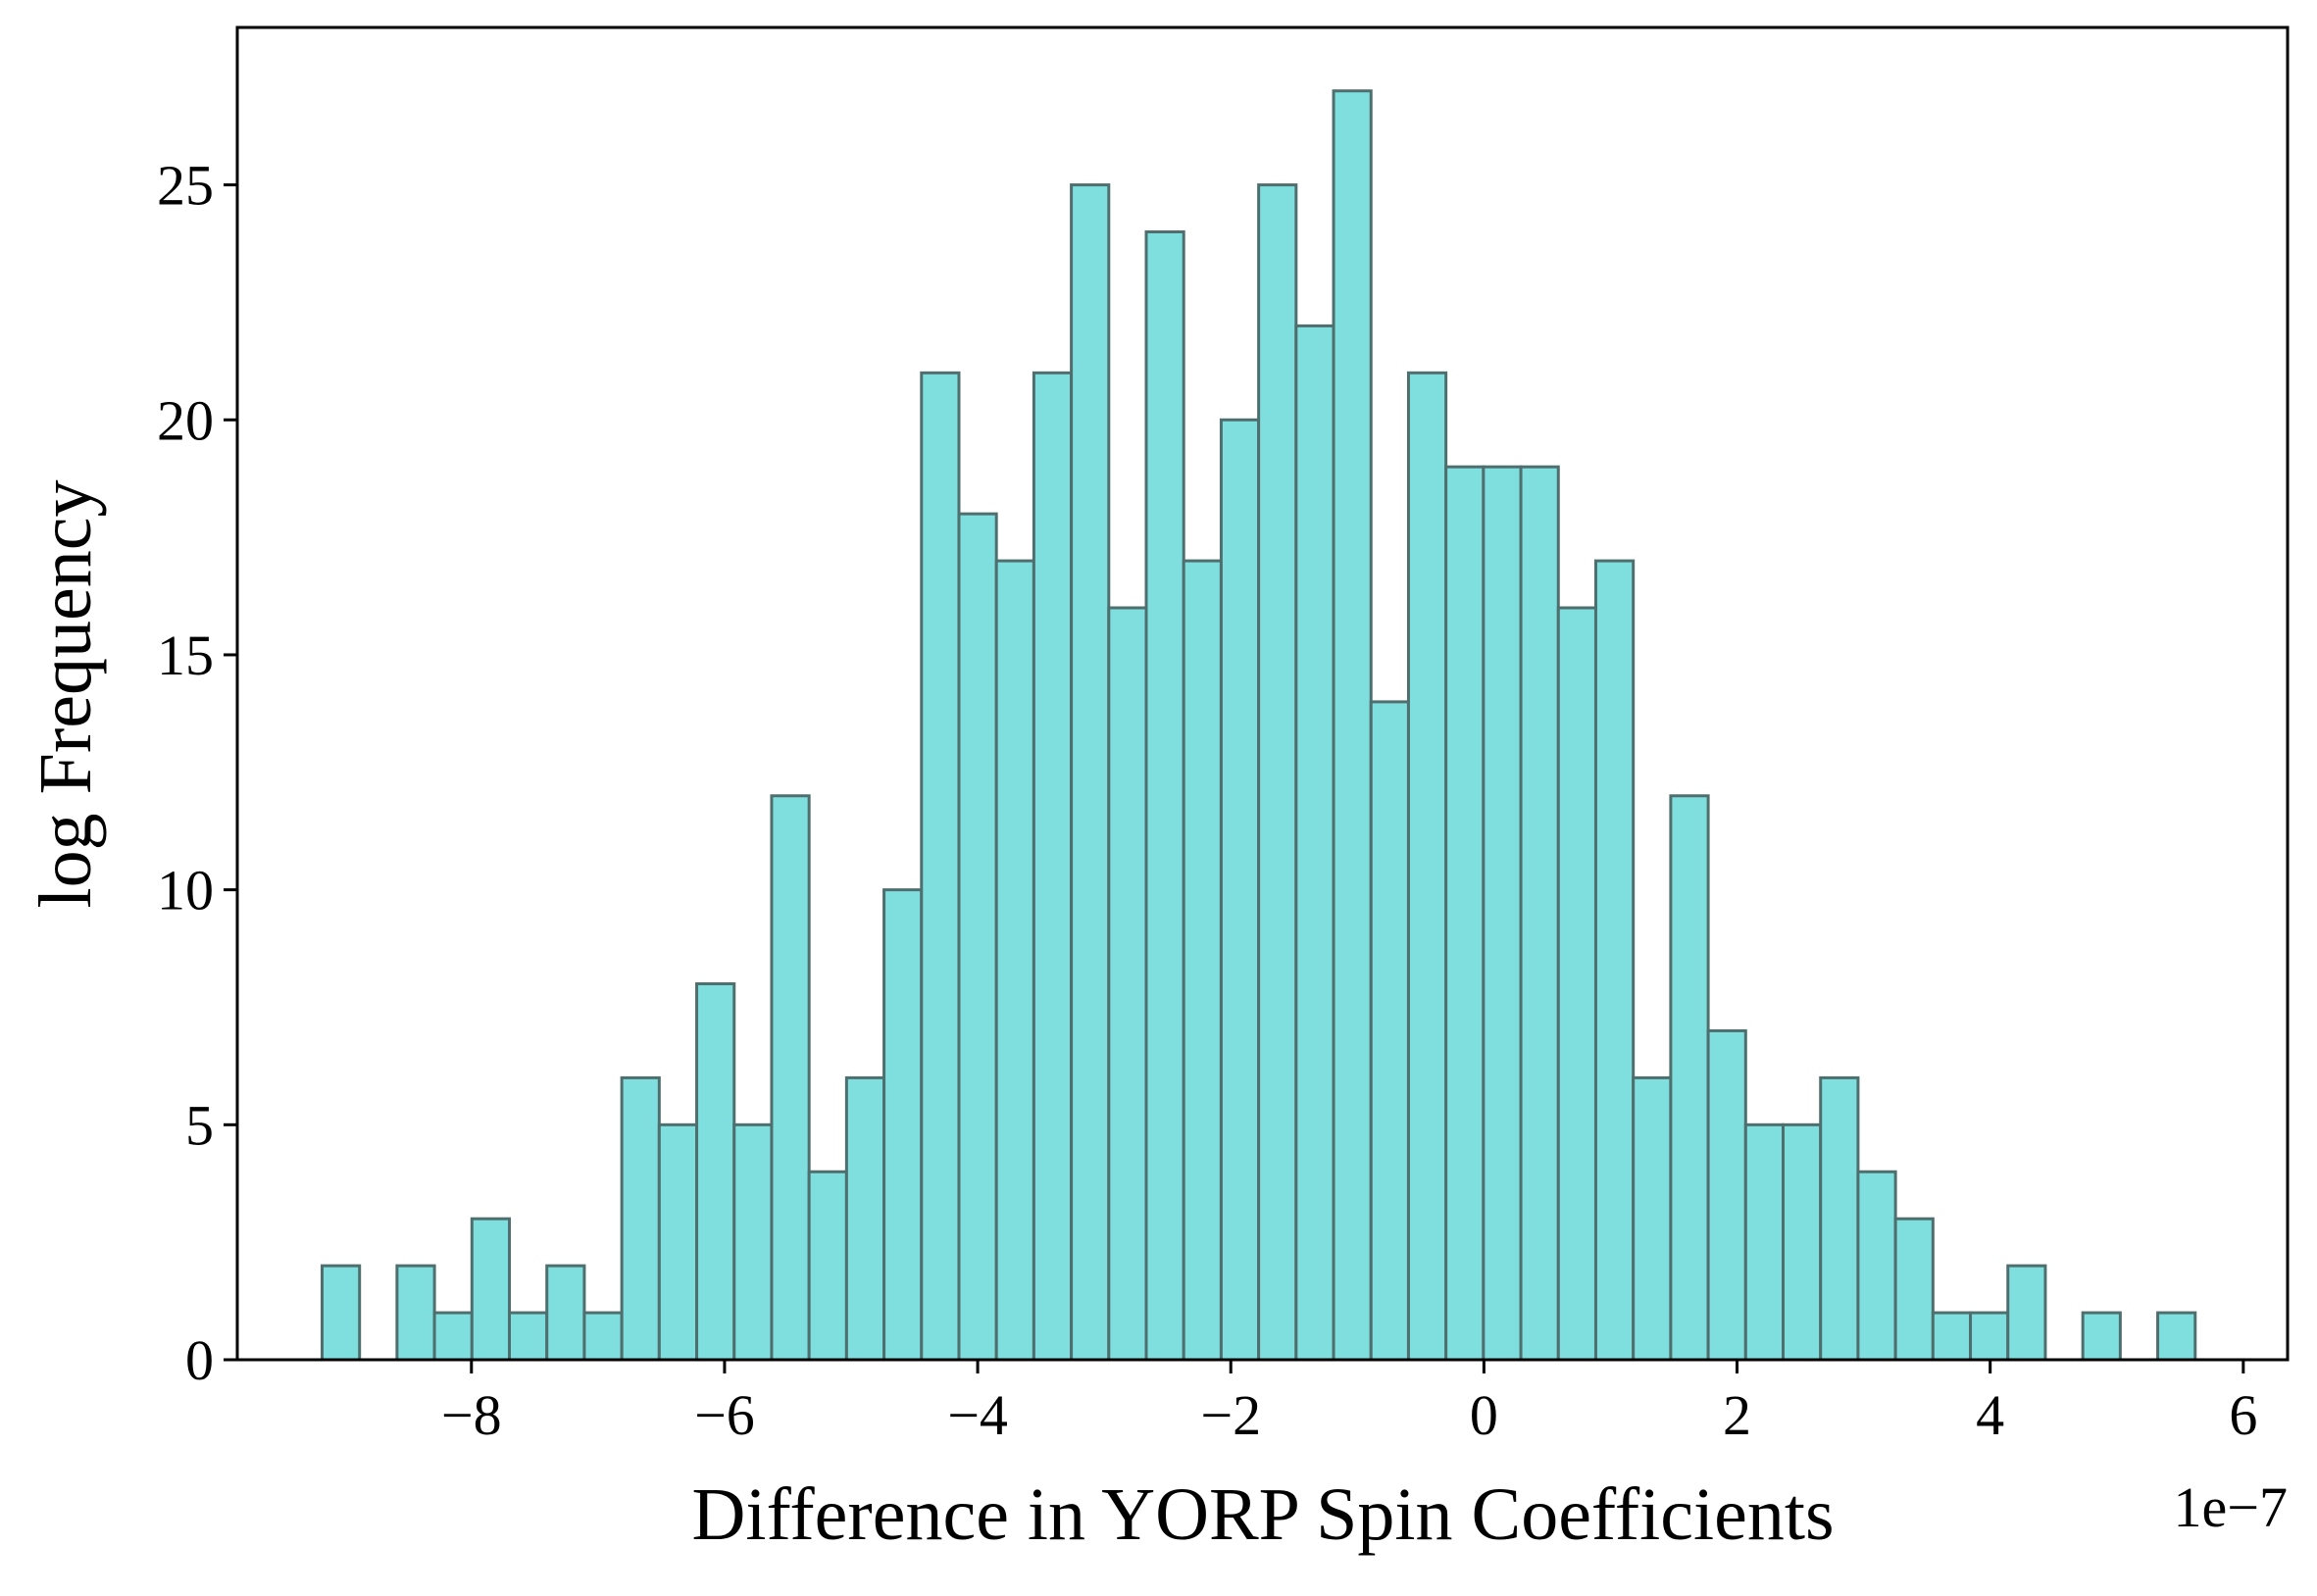 Image resolution: width=2317 pixels, height=1596 pixels. What do you see at coordinates (1230, 1415) in the screenshot?
I see `x-tick-label: −2` at bounding box center [1230, 1415].